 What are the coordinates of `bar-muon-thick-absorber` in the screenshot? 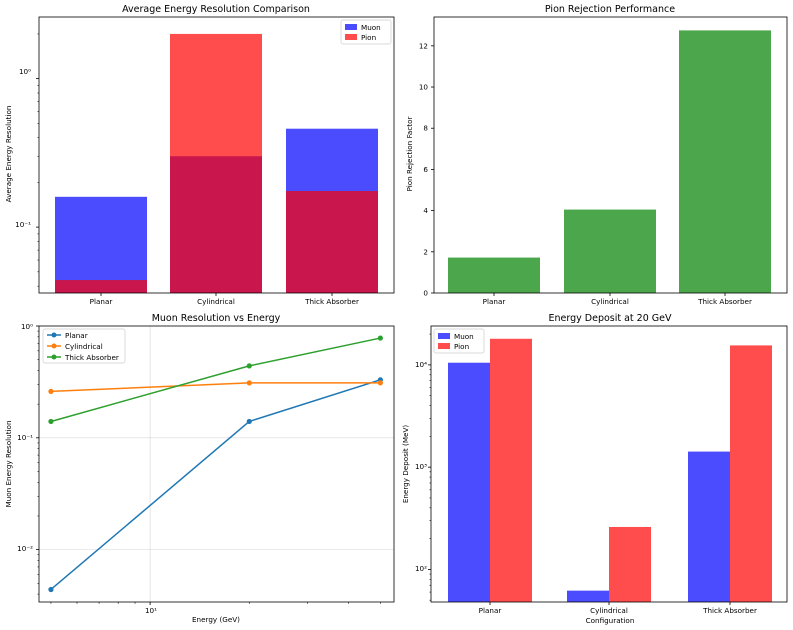 It's located at (709, 526).